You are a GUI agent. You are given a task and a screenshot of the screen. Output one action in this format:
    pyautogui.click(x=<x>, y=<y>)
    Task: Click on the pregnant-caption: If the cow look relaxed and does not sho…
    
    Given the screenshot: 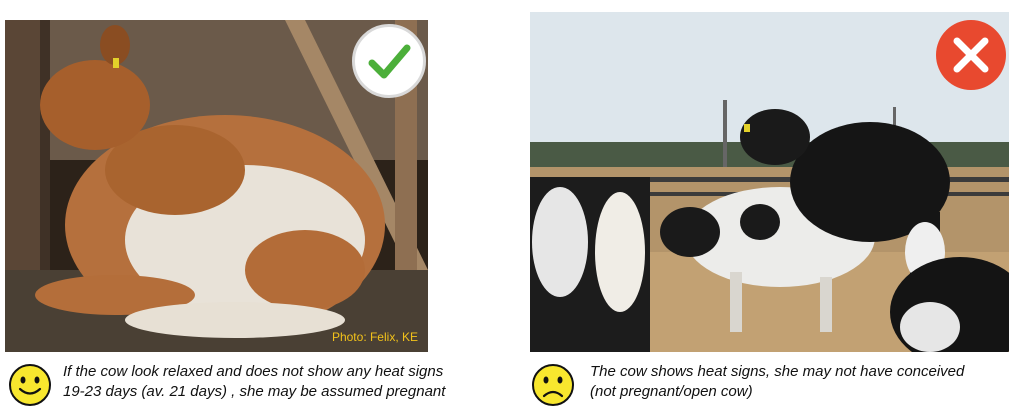 What is the action you would take?
    pyautogui.click(x=273, y=382)
    